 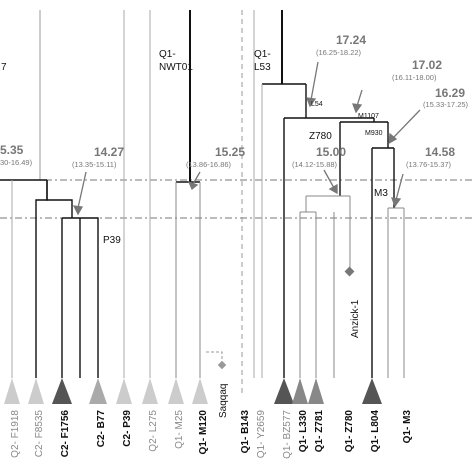 What do you see at coordinates (12, 391) in the screenshot?
I see `triangle-f1918` at bounding box center [12, 391].